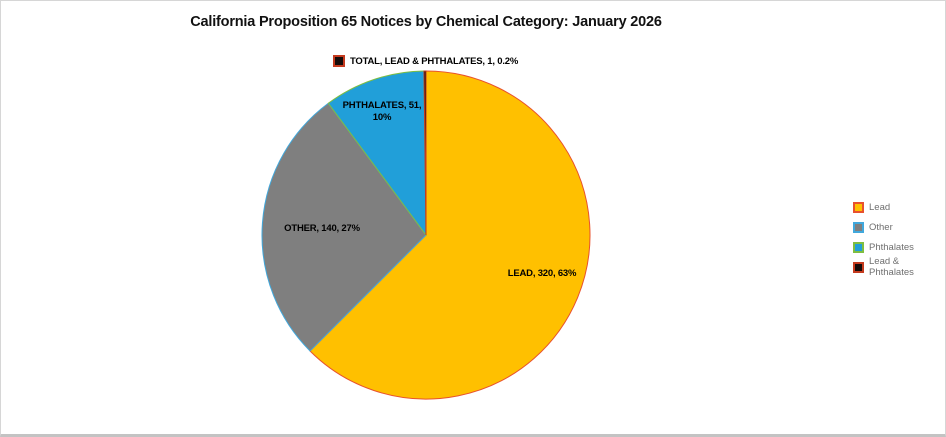  Describe the element at coordinates (425, 153) in the screenshot. I see `pie-slice-lead-phthalates` at that location.